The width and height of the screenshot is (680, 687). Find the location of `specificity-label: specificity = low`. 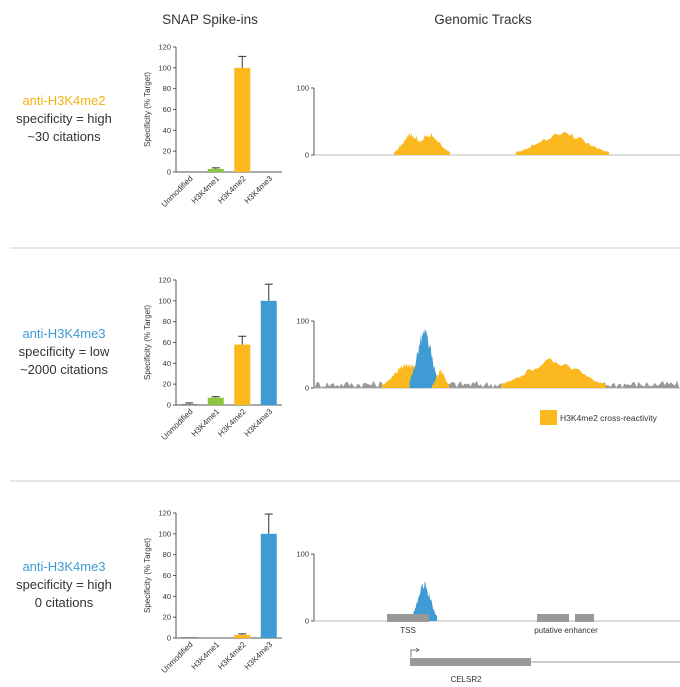

specificity-label: specificity = low is located at coordinates (64, 351).